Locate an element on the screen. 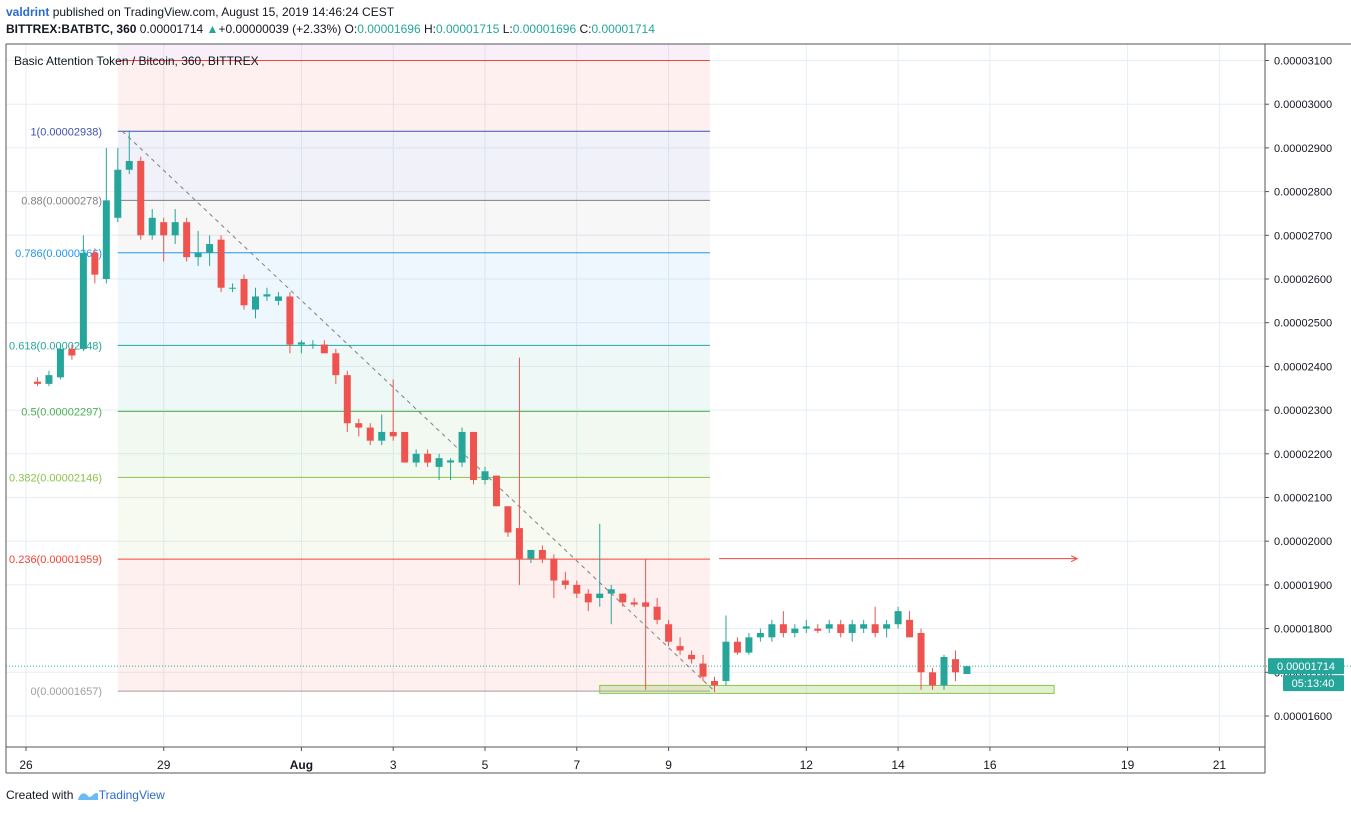 This screenshot has height=813, width=1351. x-tick-label: 26 is located at coordinates (26, 765).